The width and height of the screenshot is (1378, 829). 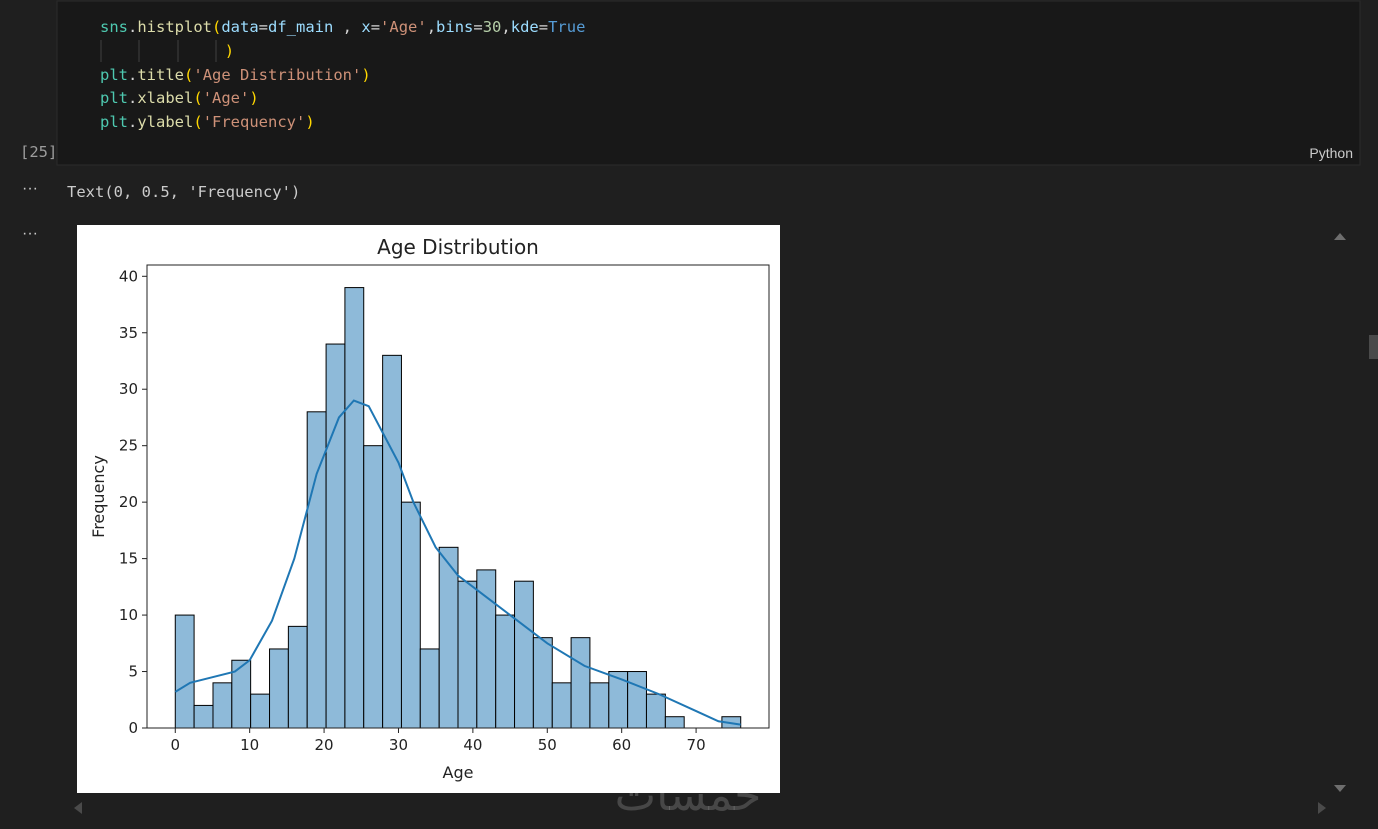 What do you see at coordinates (621, 745) in the screenshot?
I see `x-tick-label: 60` at bounding box center [621, 745].